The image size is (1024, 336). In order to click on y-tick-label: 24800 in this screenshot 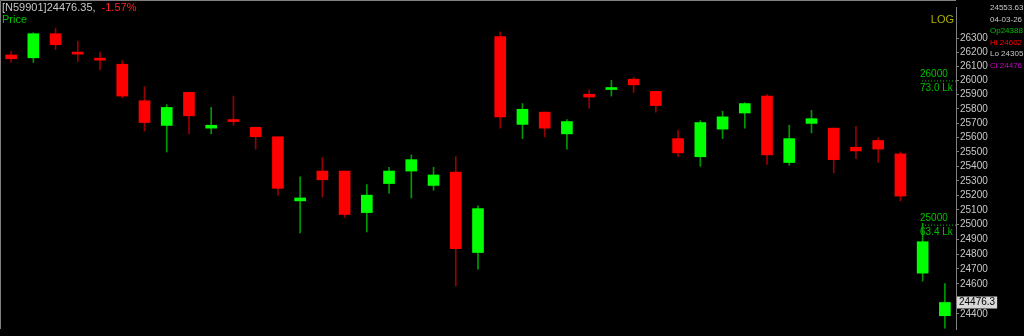, I will do `click(974, 253)`.